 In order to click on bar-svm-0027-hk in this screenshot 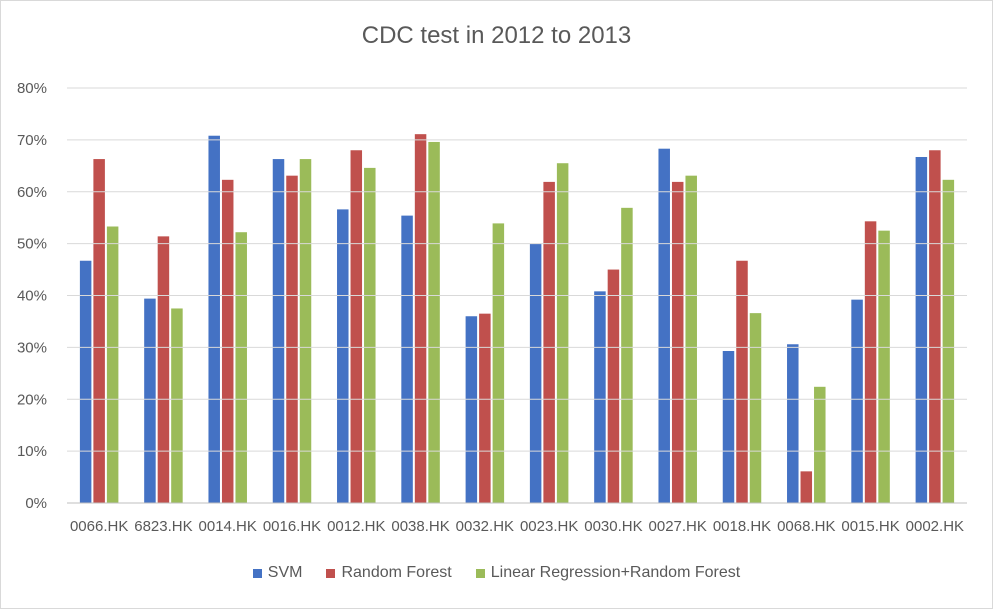, I will do `click(664, 325)`.